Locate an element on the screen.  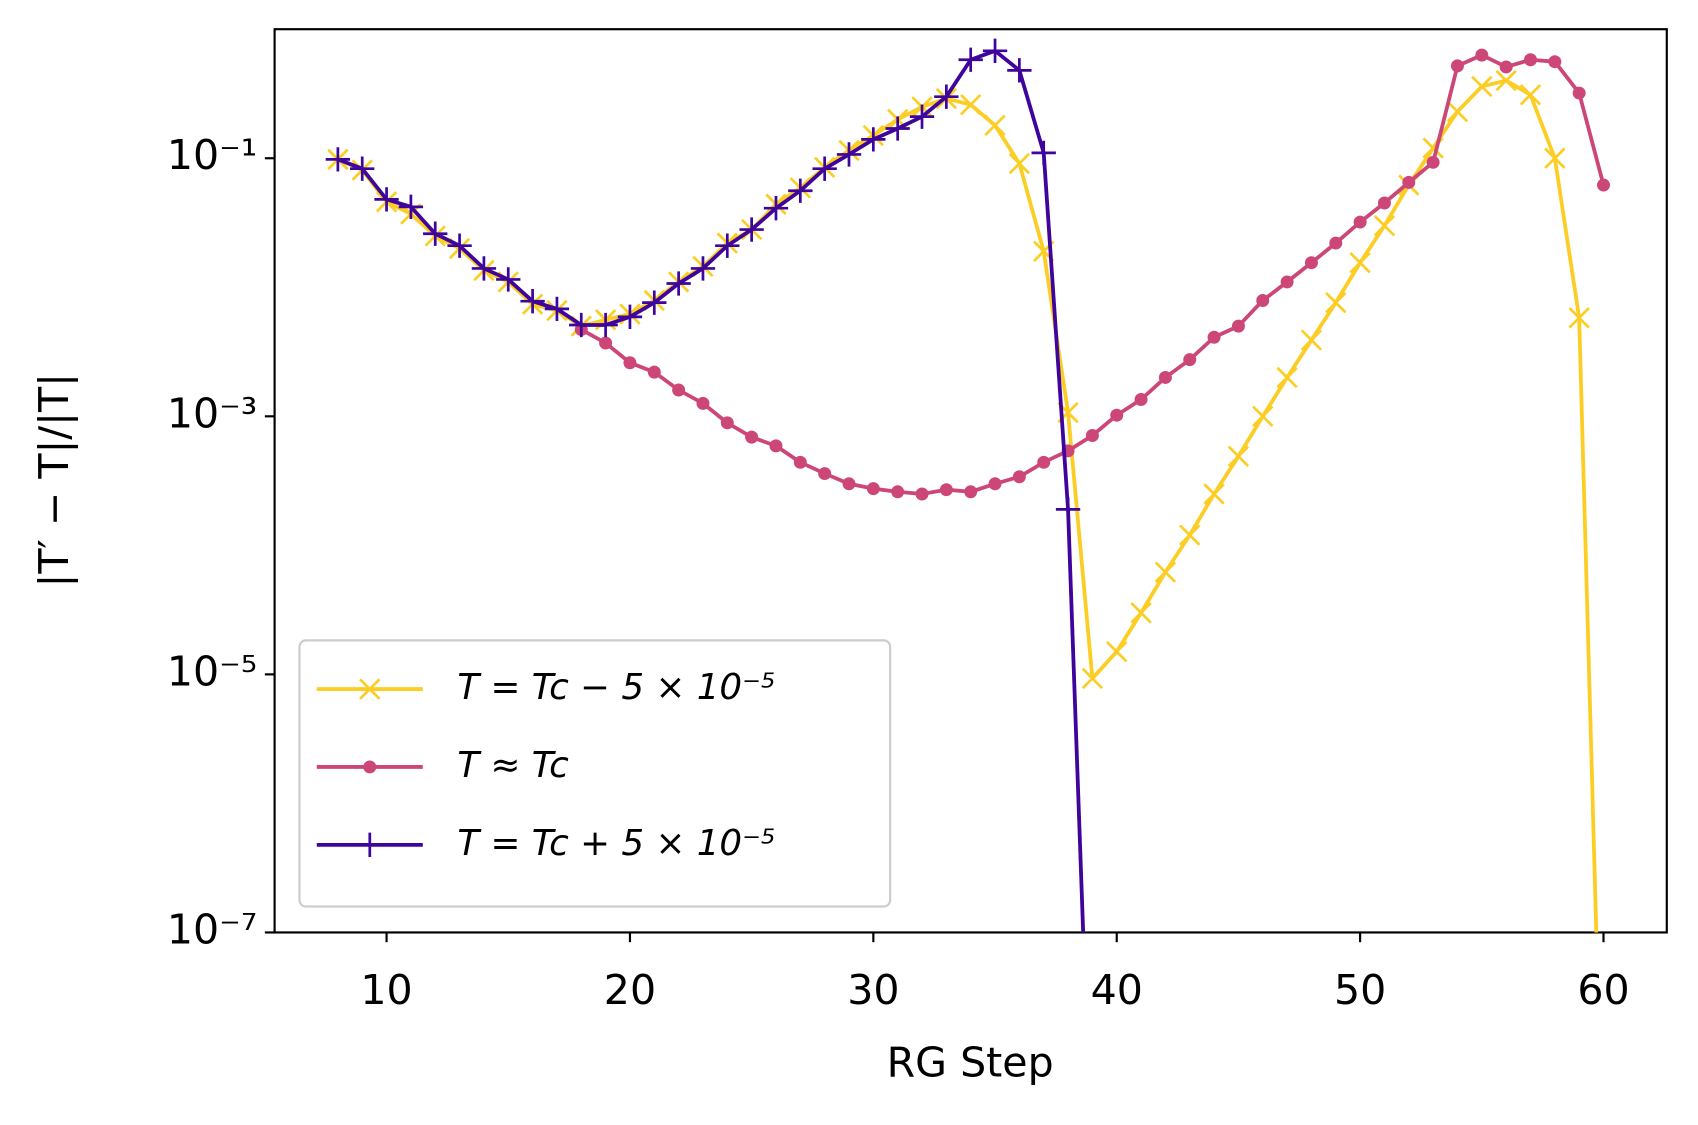
legend-label: T = Tc − 5 × 10⁻⁵ is located at coordinates (616, 687).